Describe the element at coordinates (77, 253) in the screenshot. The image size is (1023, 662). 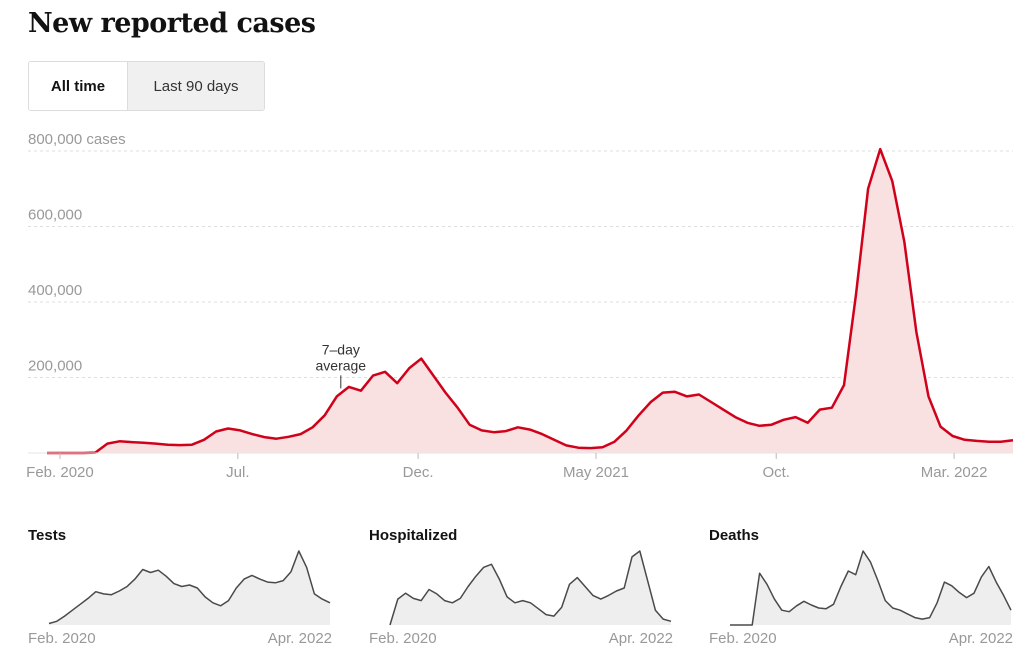
I see `y-axis-labels: 800,000 cases 600,000 400,000 200,000` at that location.